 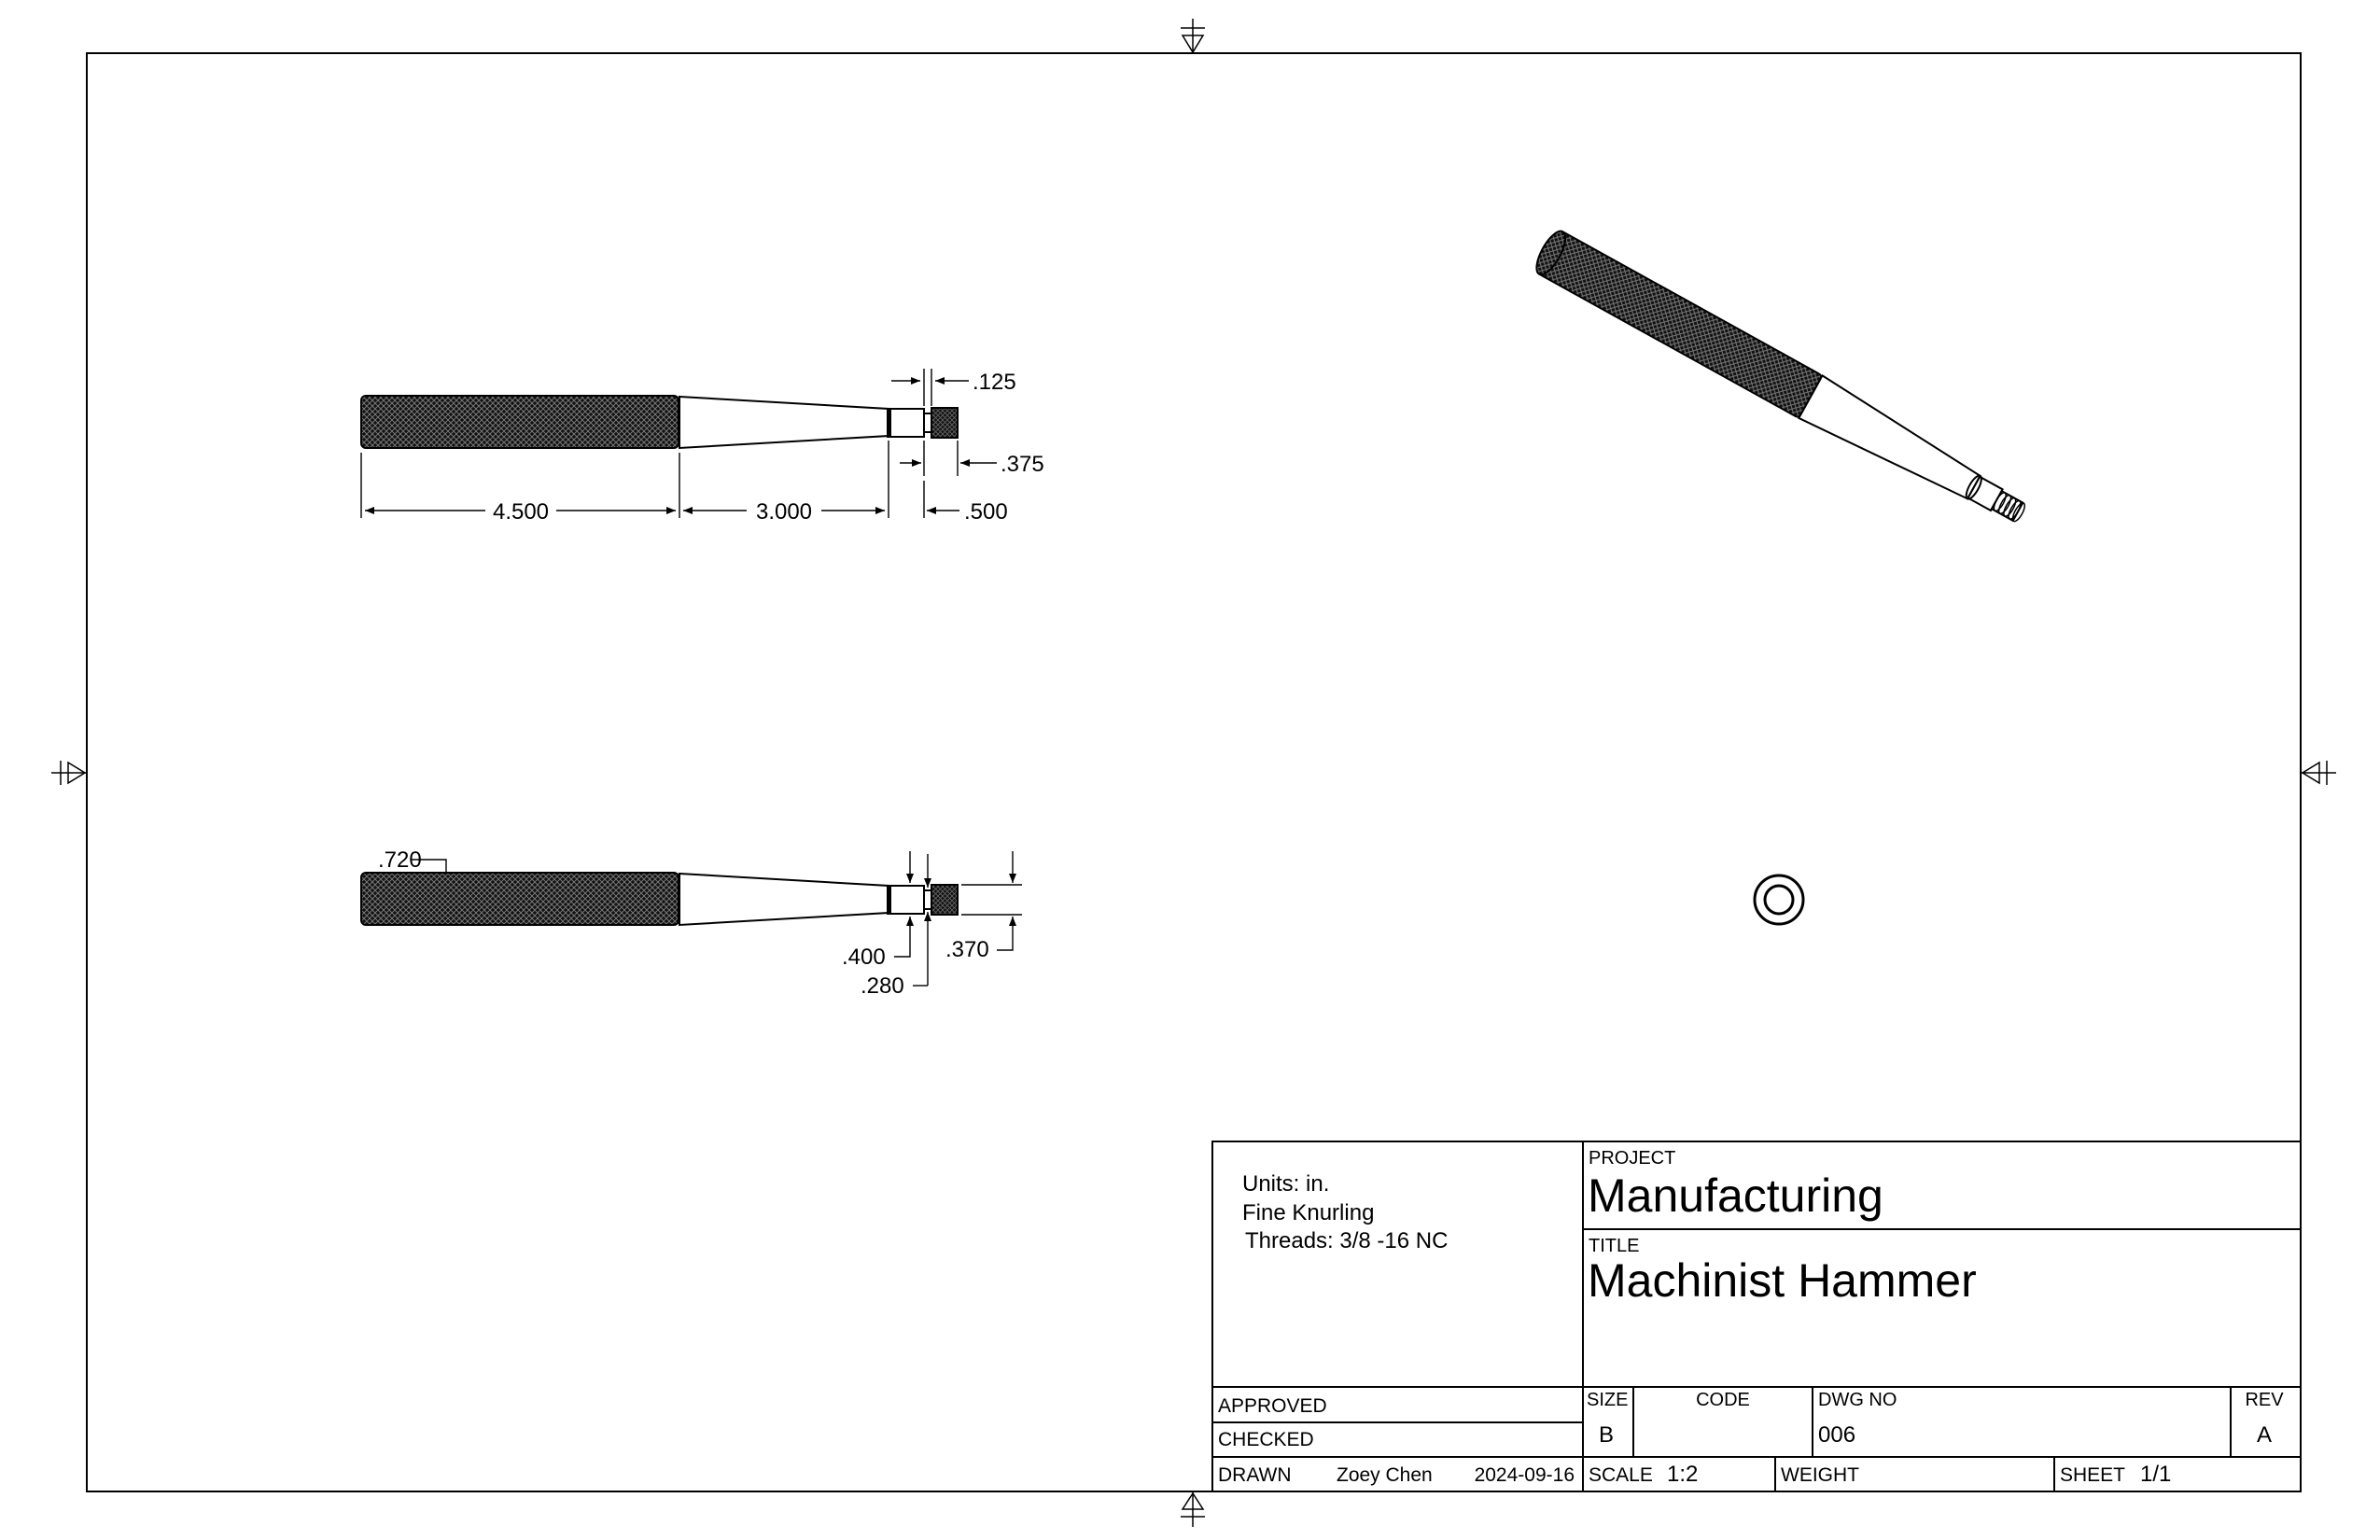 I want to click on drawn-label: DRAWN, so click(x=1255, y=1475).